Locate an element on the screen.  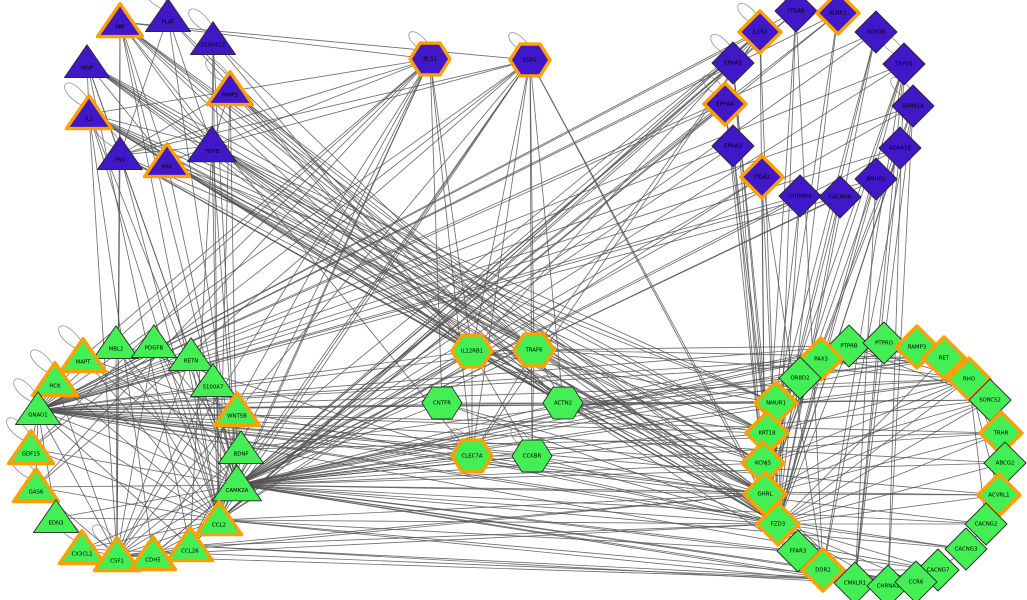
graph-node-mgp: MGP is located at coordinates (87, 61).